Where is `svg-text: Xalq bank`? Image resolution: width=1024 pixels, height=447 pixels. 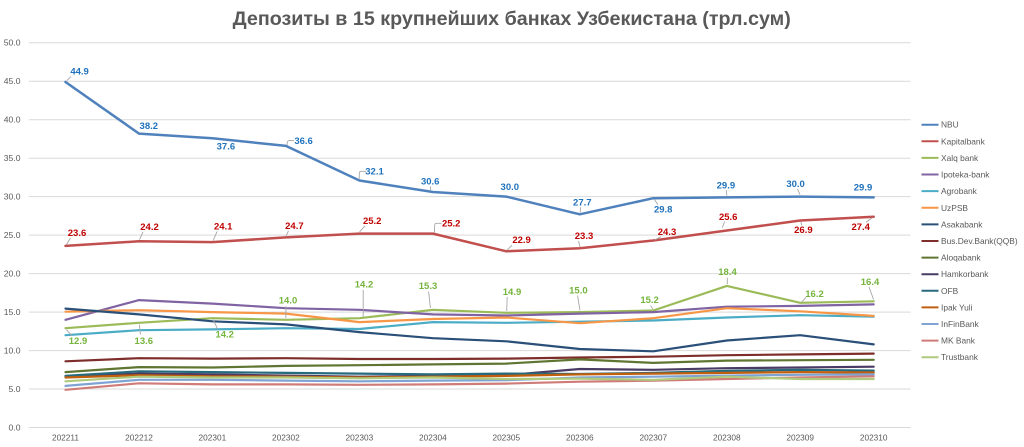
svg-text: Xalq bank is located at coordinates (960, 158).